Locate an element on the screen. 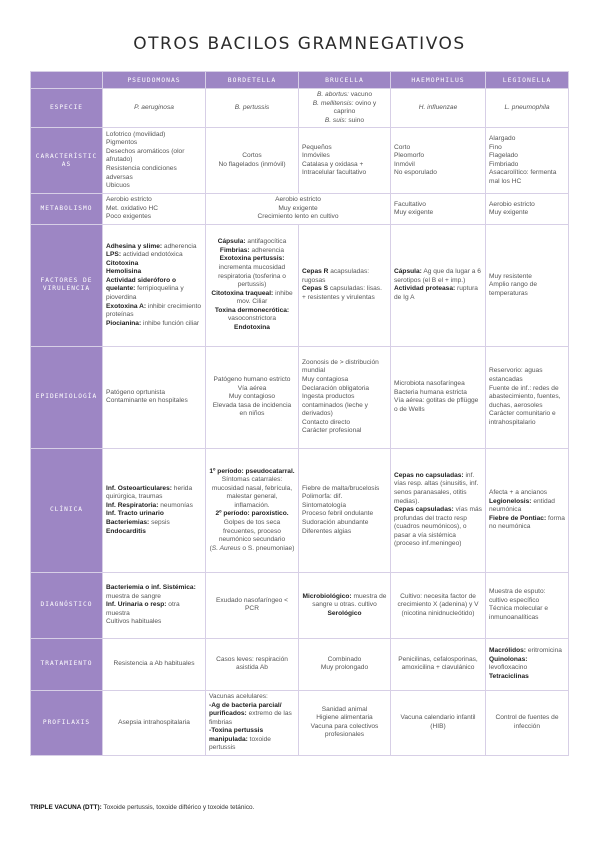  cell-text: Lofotrico (movilidad) is located at coordinates (136, 134).